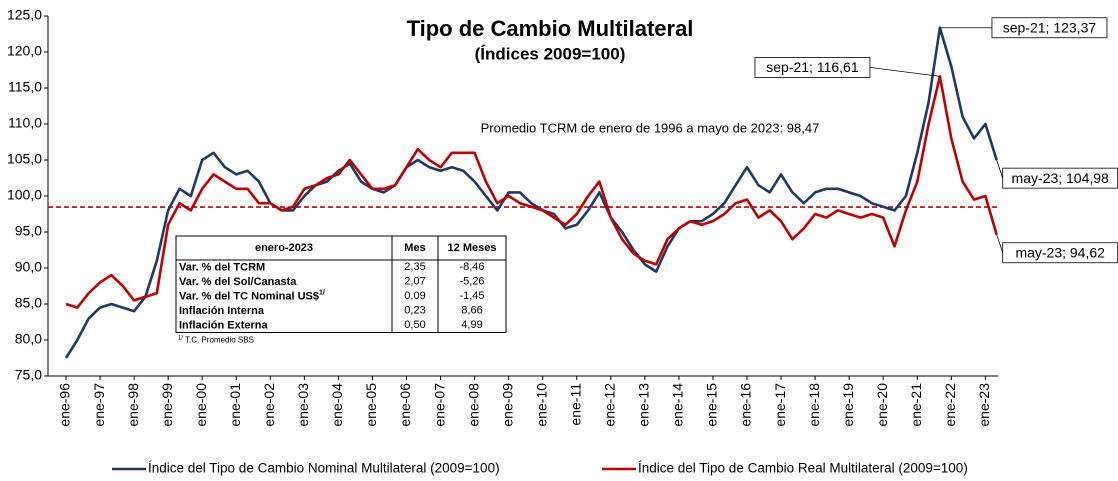  What do you see at coordinates (575, 404) in the screenshot?
I see `x-tick-label: ene-11` at bounding box center [575, 404].